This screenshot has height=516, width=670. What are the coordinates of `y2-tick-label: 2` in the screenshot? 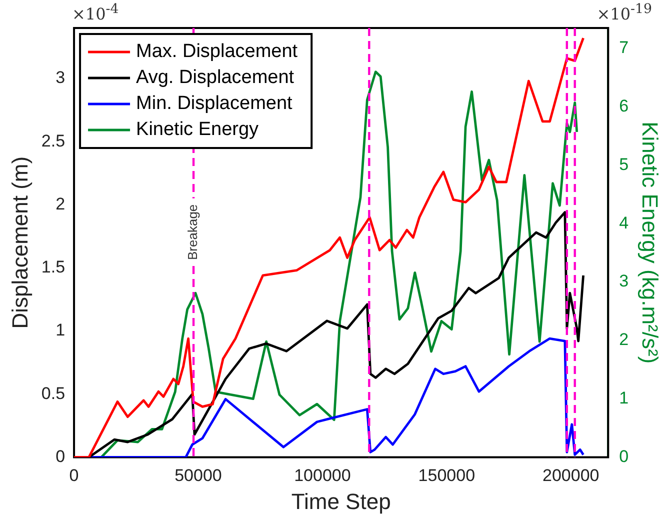 It's located at (624, 340).